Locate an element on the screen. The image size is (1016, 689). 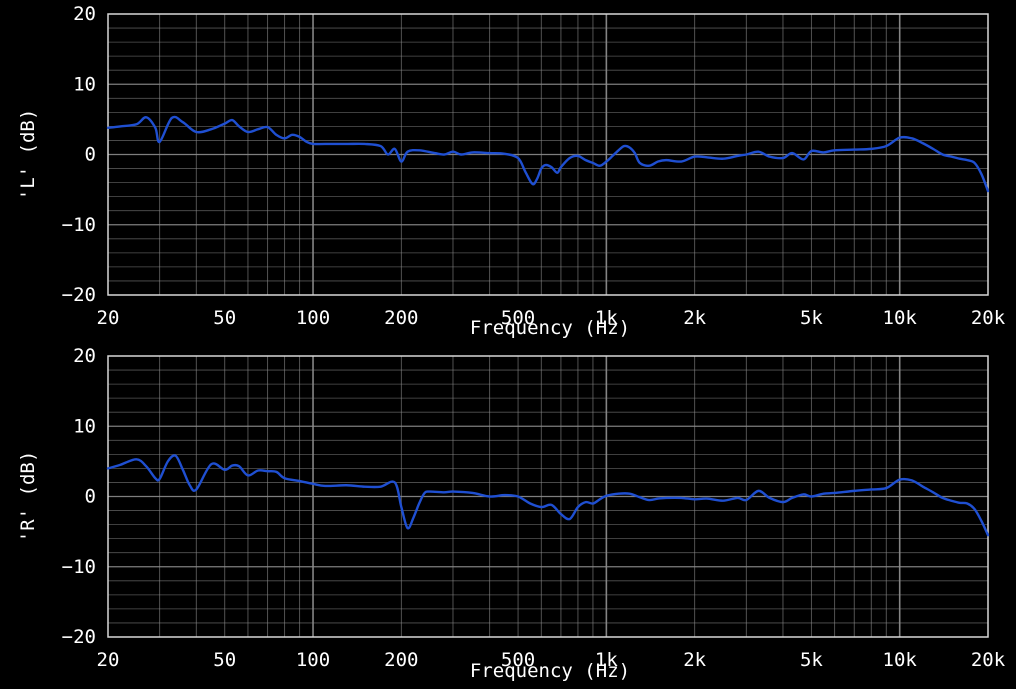
left-channel-x-tick-label: 10k is located at coordinates (900, 318).